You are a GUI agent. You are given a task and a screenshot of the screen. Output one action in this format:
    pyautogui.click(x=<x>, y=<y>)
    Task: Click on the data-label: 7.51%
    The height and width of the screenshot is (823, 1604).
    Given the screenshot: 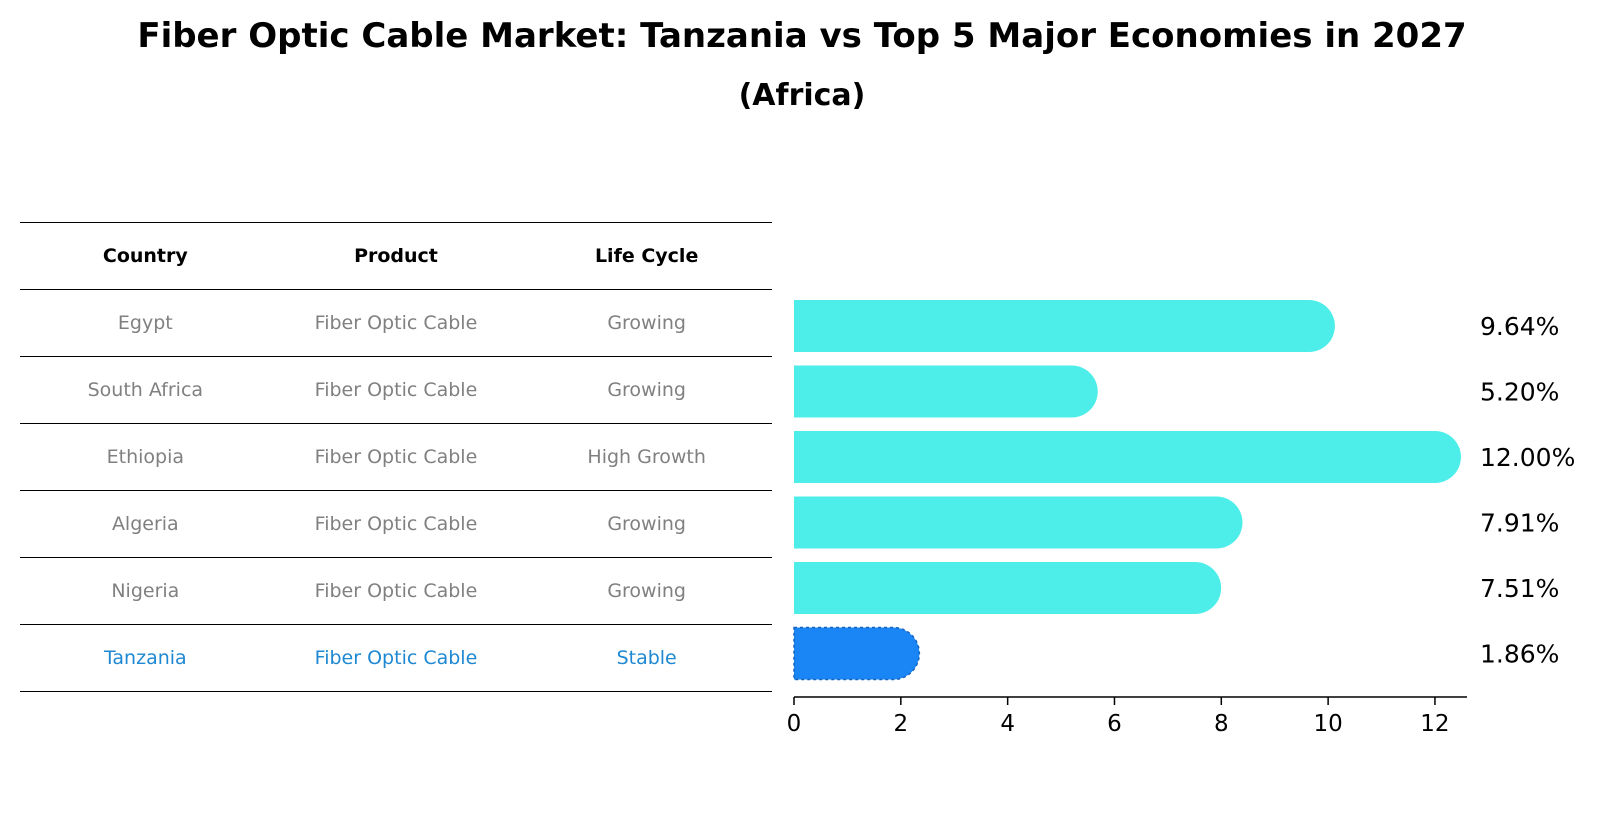 What is the action you would take?
    pyautogui.click(x=1519, y=588)
    